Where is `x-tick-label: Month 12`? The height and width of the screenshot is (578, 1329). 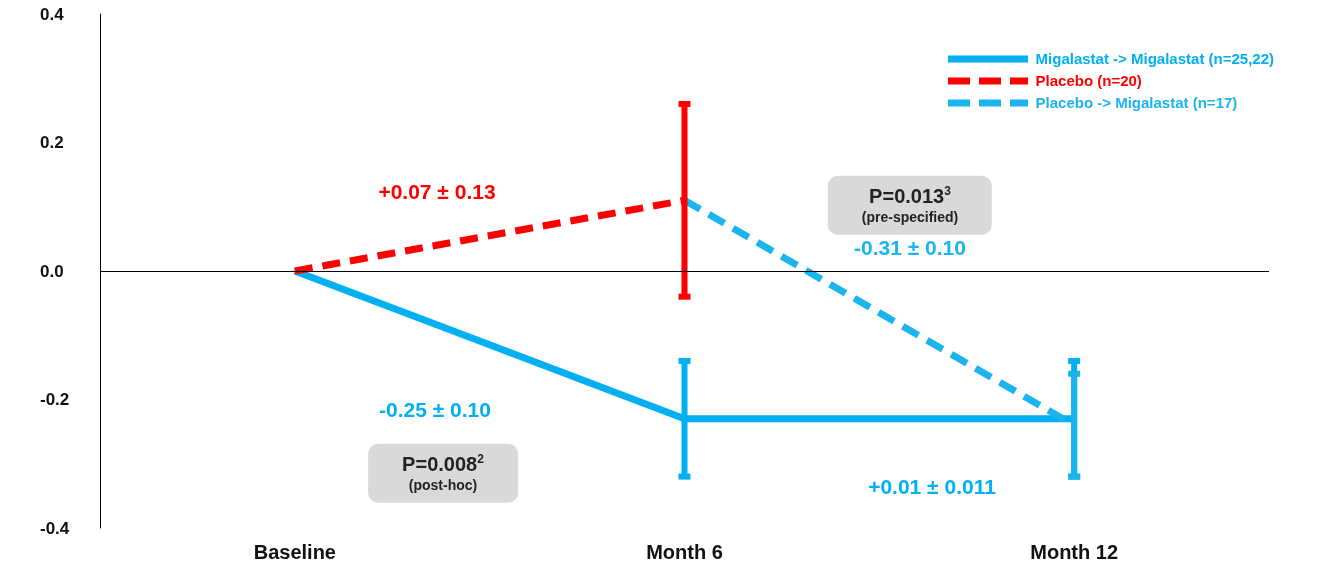 x-tick-label: Month 12 is located at coordinates (1074, 552).